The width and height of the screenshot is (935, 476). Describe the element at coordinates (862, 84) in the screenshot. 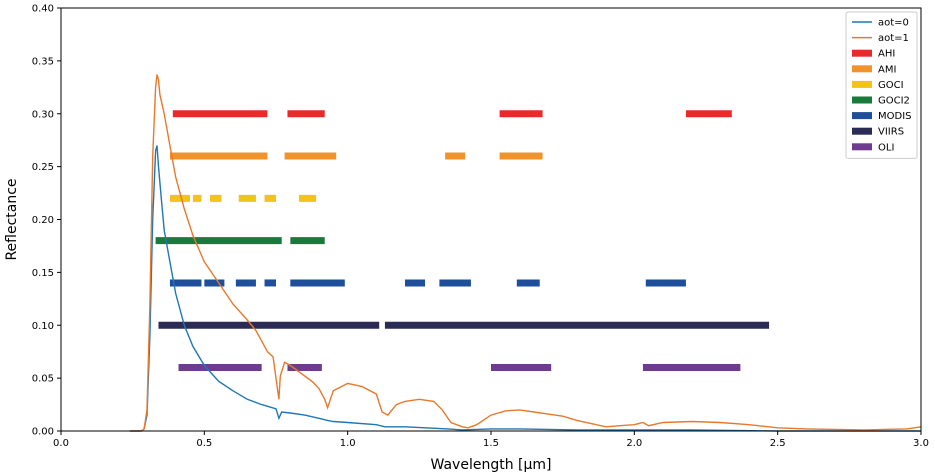

I see `legend-swatch-goci` at that location.